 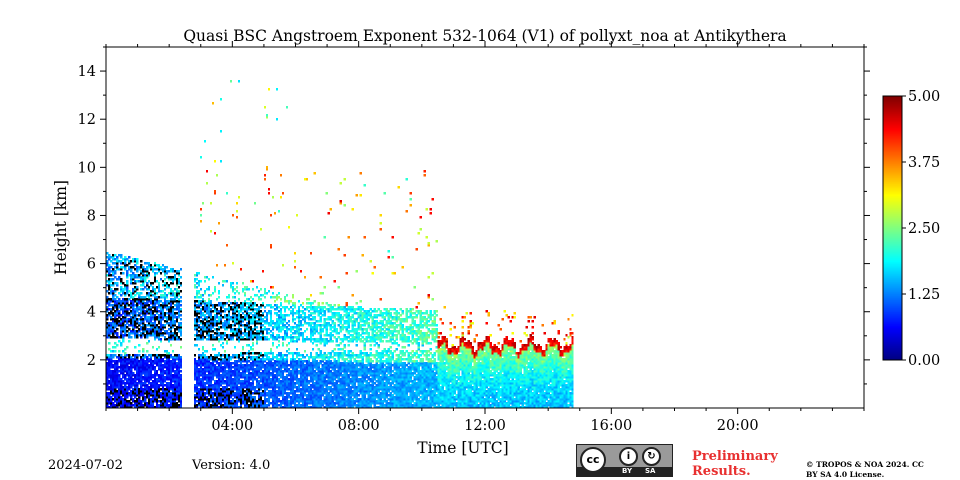 What do you see at coordinates (650, 471) in the screenshot?
I see `sa-label: SA` at bounding box center [650, 471].